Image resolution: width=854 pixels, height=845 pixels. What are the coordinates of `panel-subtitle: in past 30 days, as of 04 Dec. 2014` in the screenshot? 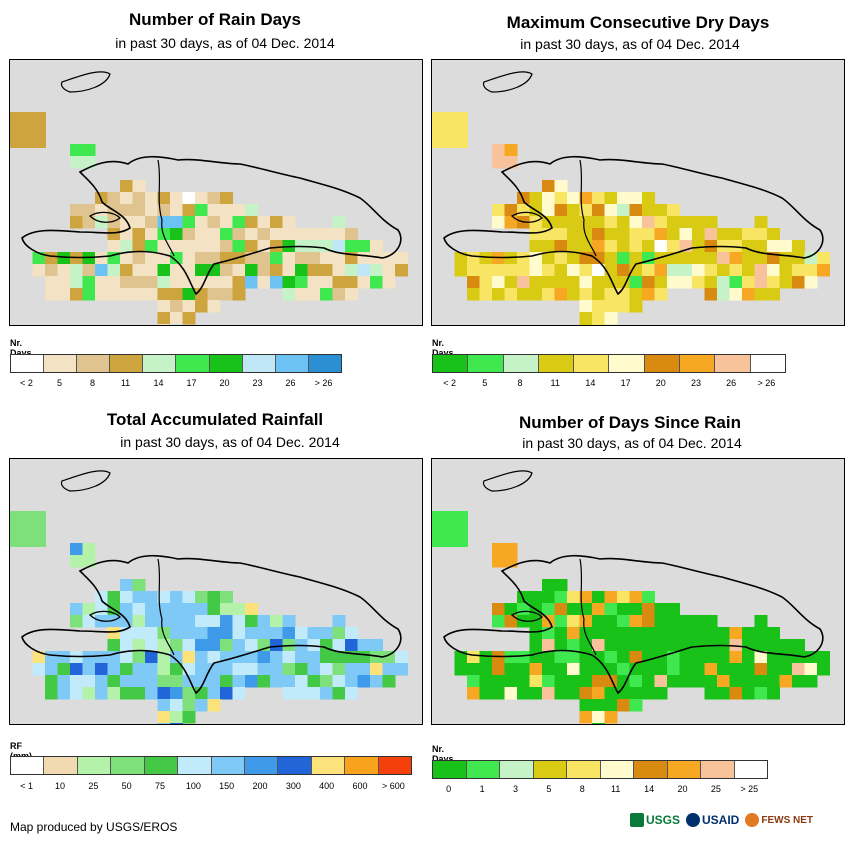 It's located at (630, 44).